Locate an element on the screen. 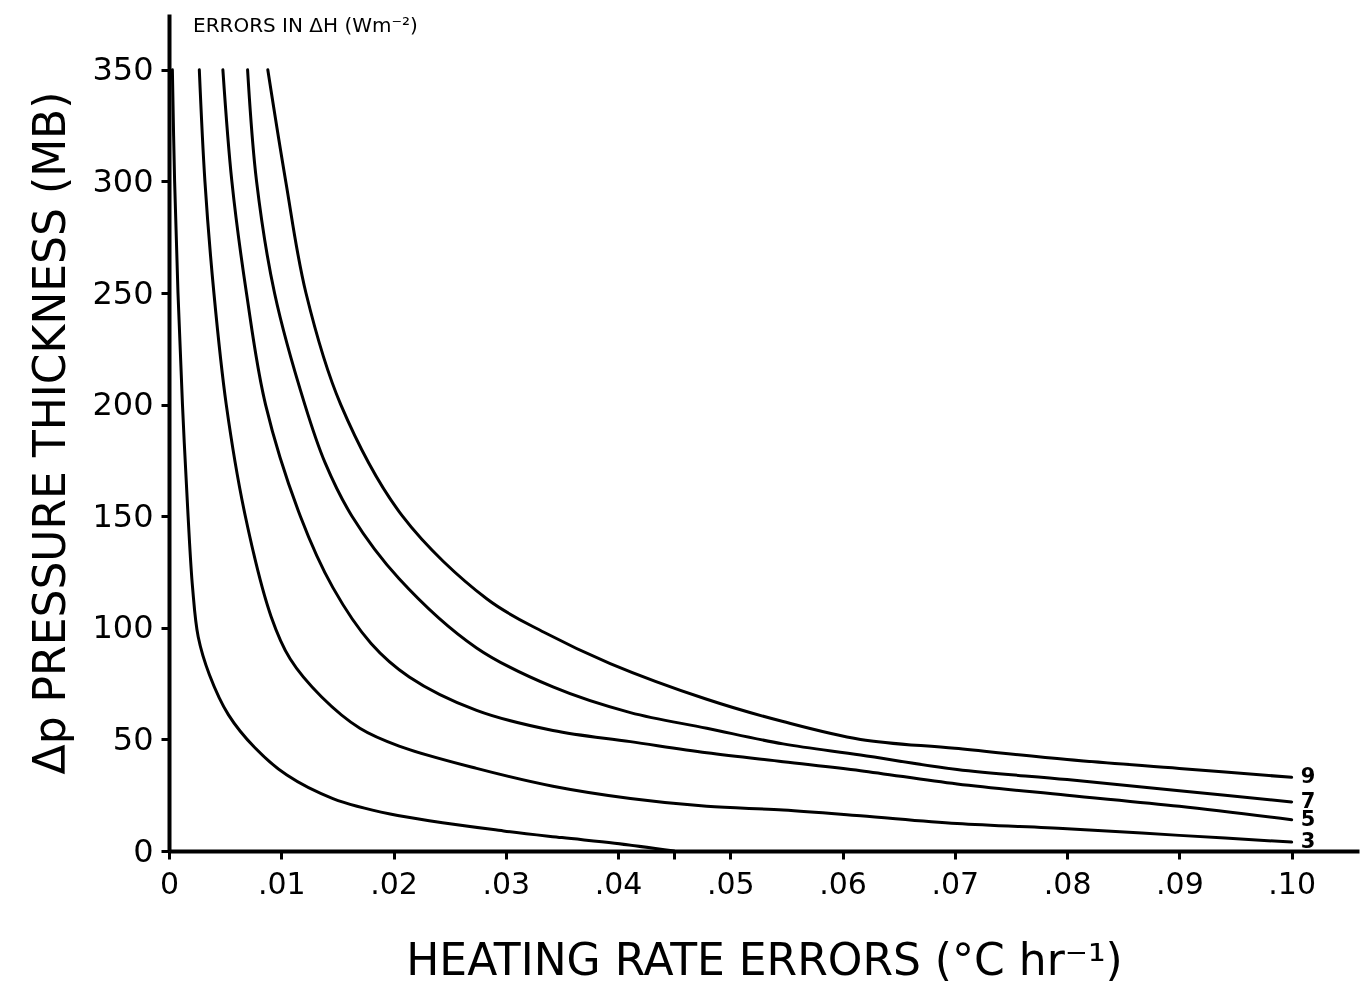 The height and width of the screenshot is (994, 1369). x-tick-label: .09 is located at coordinates (1180, 883).